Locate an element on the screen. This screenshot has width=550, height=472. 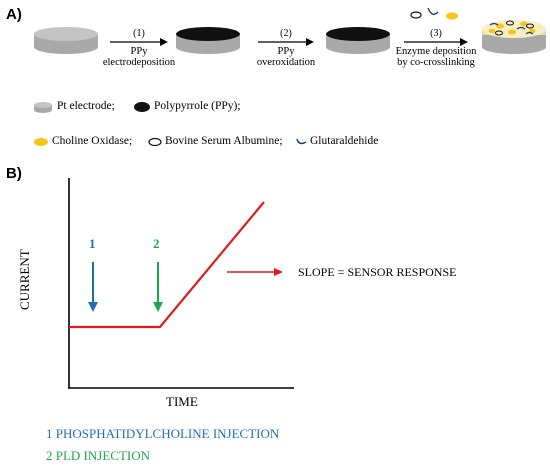
step-2-number: (2) is located at coordinates (286, 33).